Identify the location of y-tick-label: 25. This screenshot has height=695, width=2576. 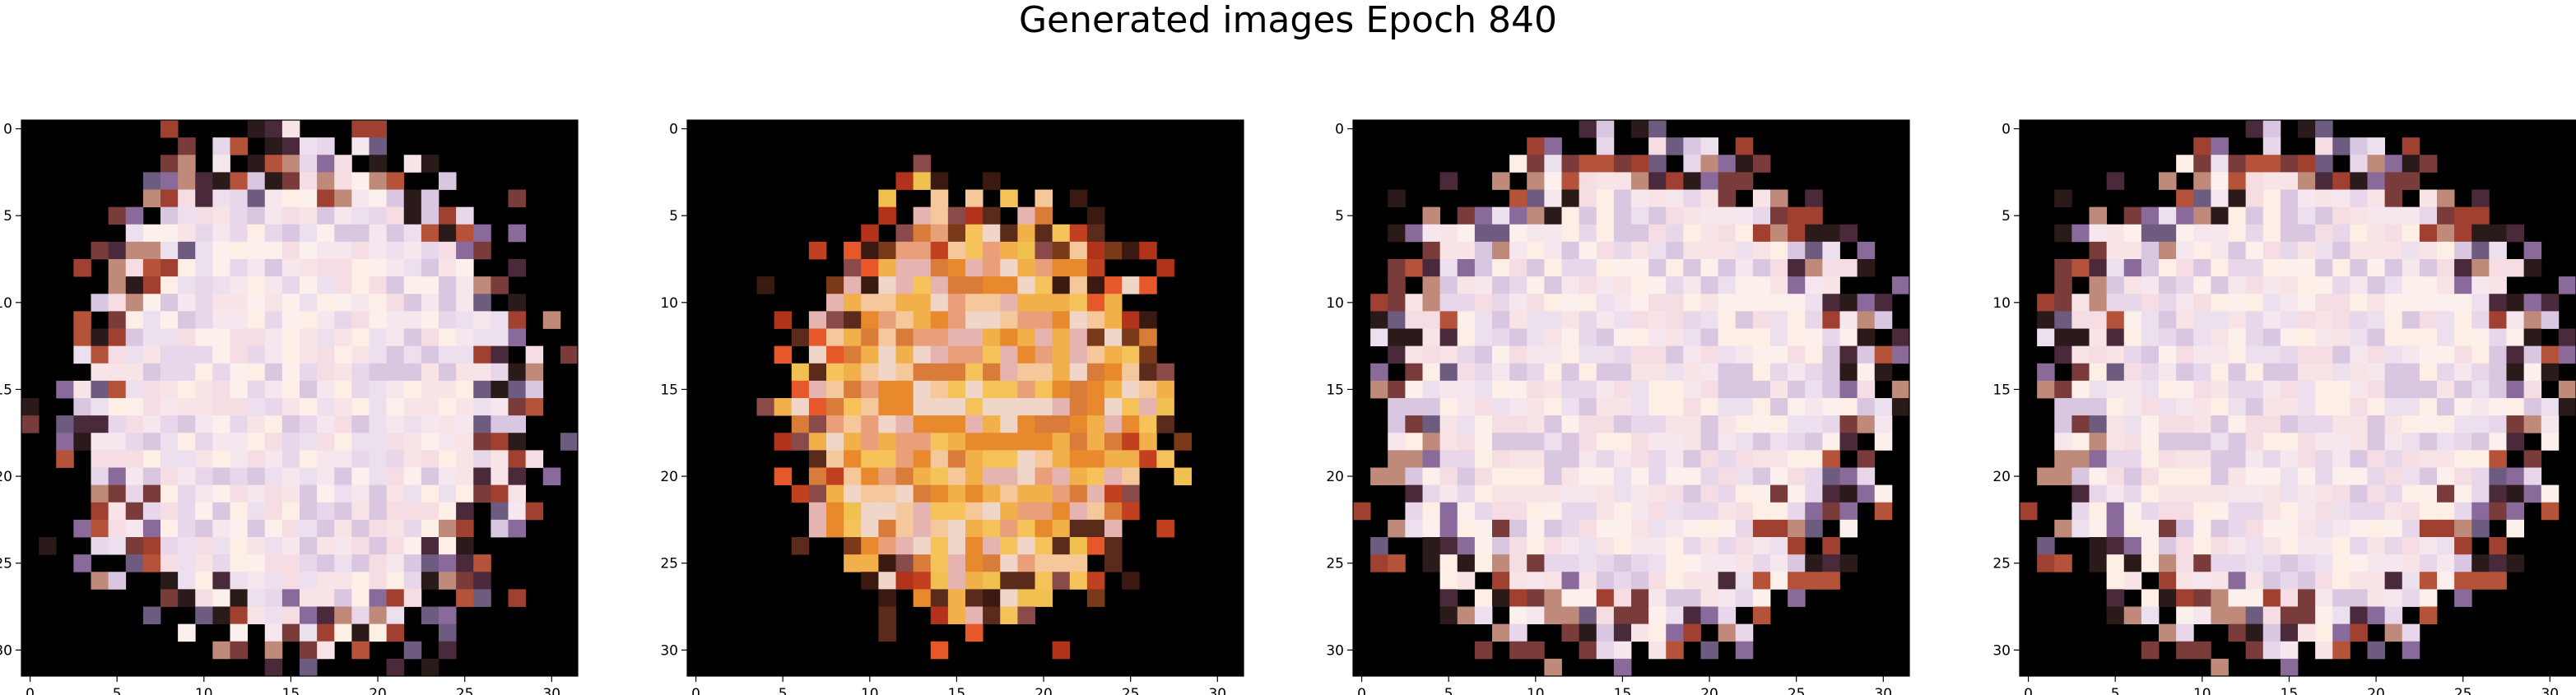
(2001, 564).